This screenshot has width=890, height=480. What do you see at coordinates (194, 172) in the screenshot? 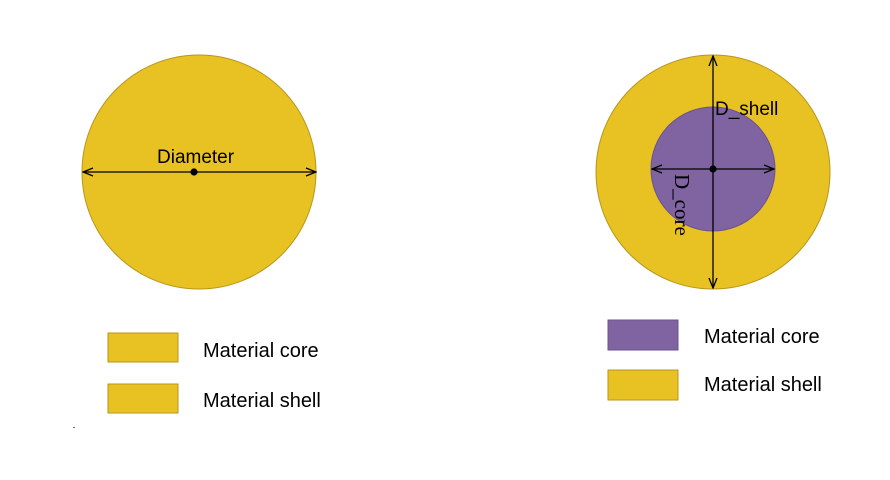
I see `left-center-dot` at bounding box center [194, 172].